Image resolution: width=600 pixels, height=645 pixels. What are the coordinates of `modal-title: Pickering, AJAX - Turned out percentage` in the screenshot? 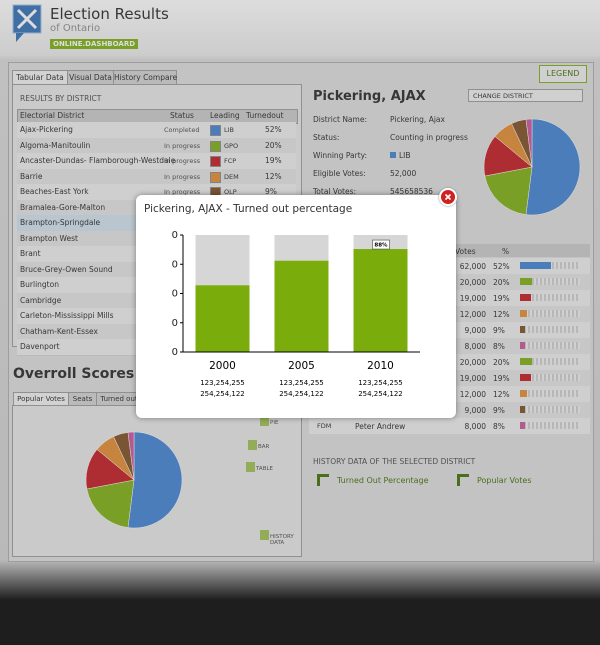 It's located at (248, 209).